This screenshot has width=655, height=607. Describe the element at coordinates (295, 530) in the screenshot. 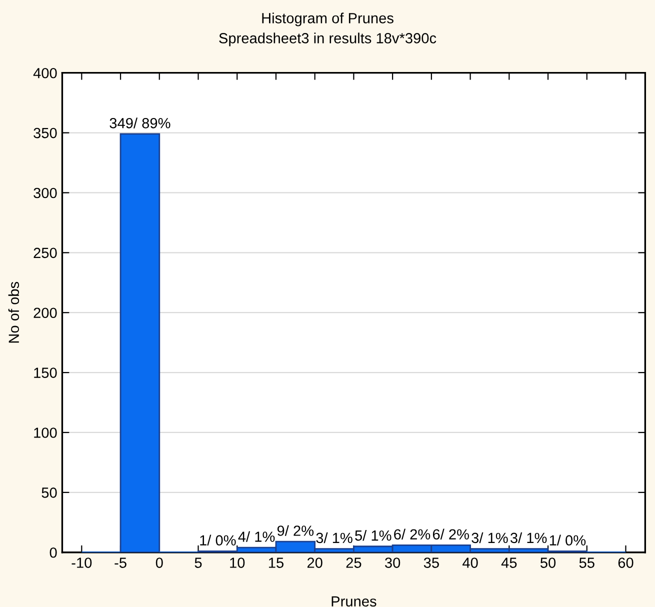

I see `data-label: 9/ 2%` at that location.